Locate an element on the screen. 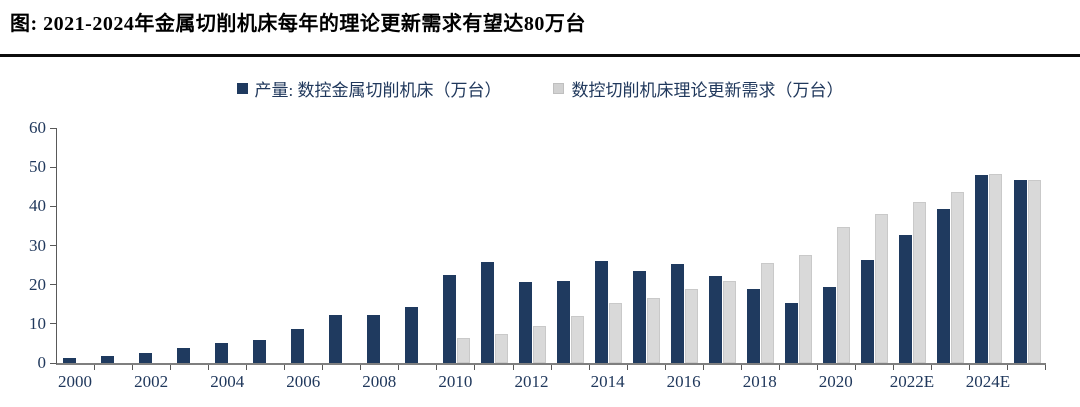 Image resolution: width=1080 pixels, height=407 pixels. title-divider is located at coordinates (540, 55).